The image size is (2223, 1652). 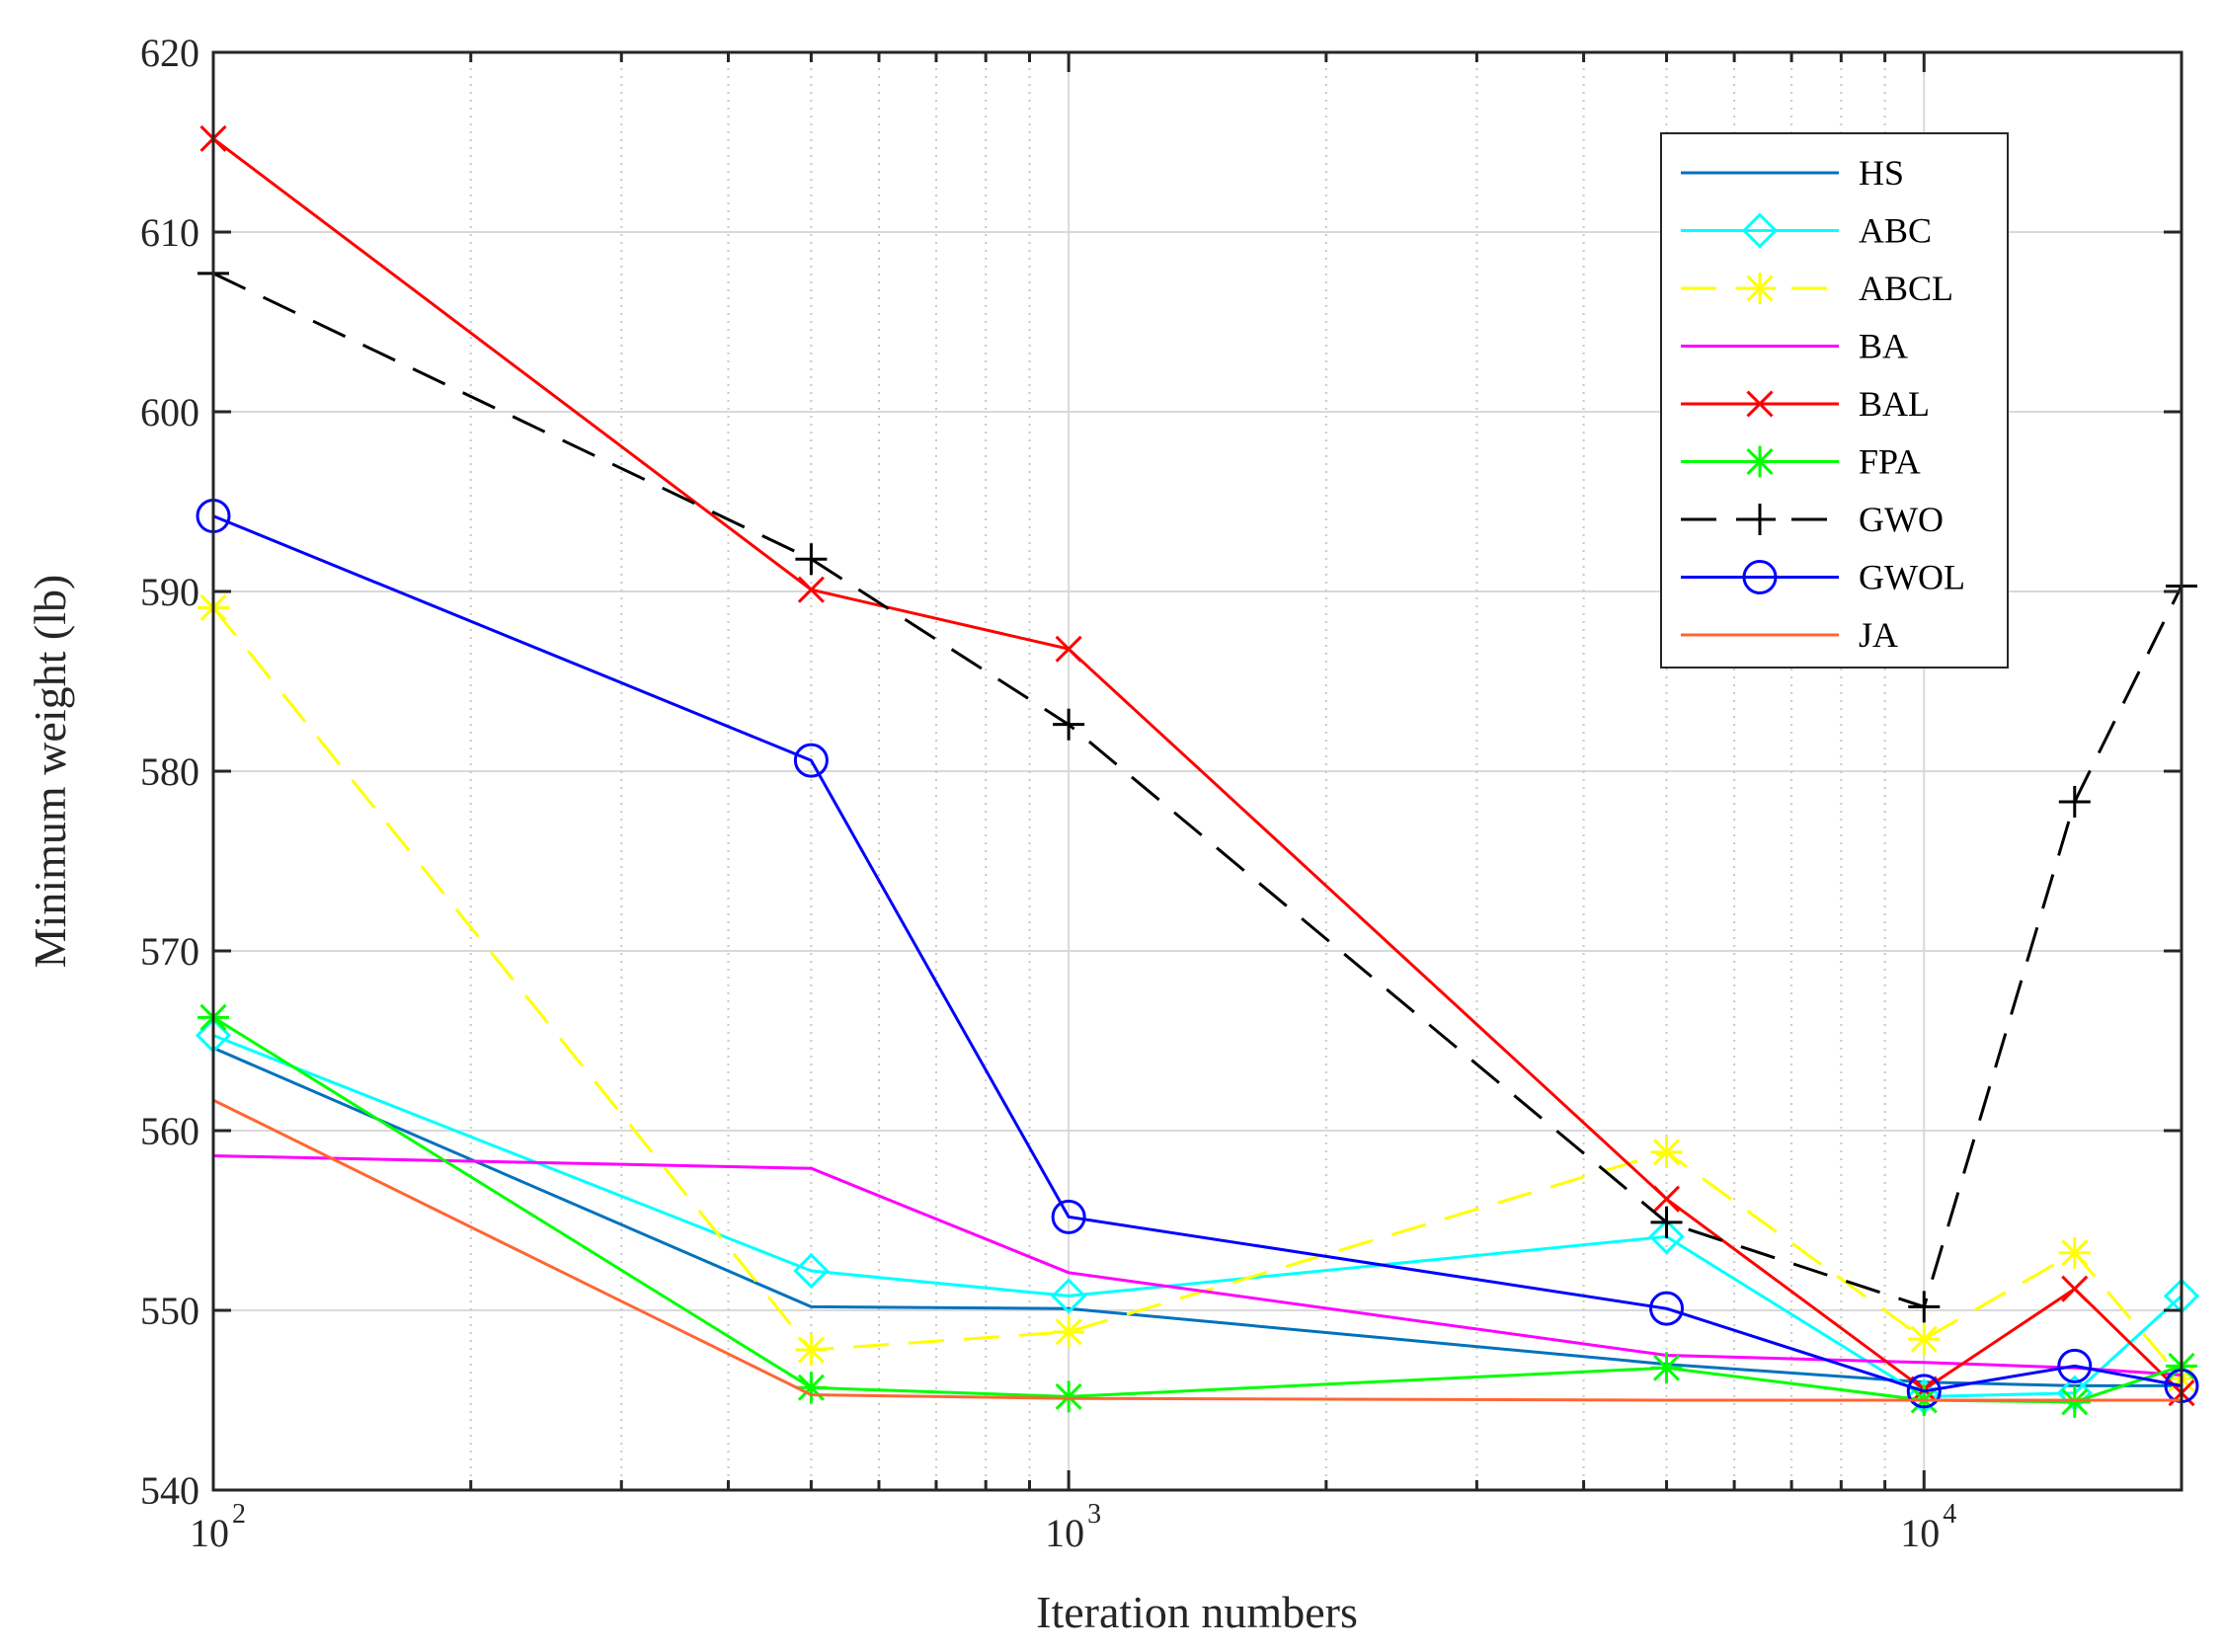 I want to click on legend-label: ABC, so click(x=1895, y=231).